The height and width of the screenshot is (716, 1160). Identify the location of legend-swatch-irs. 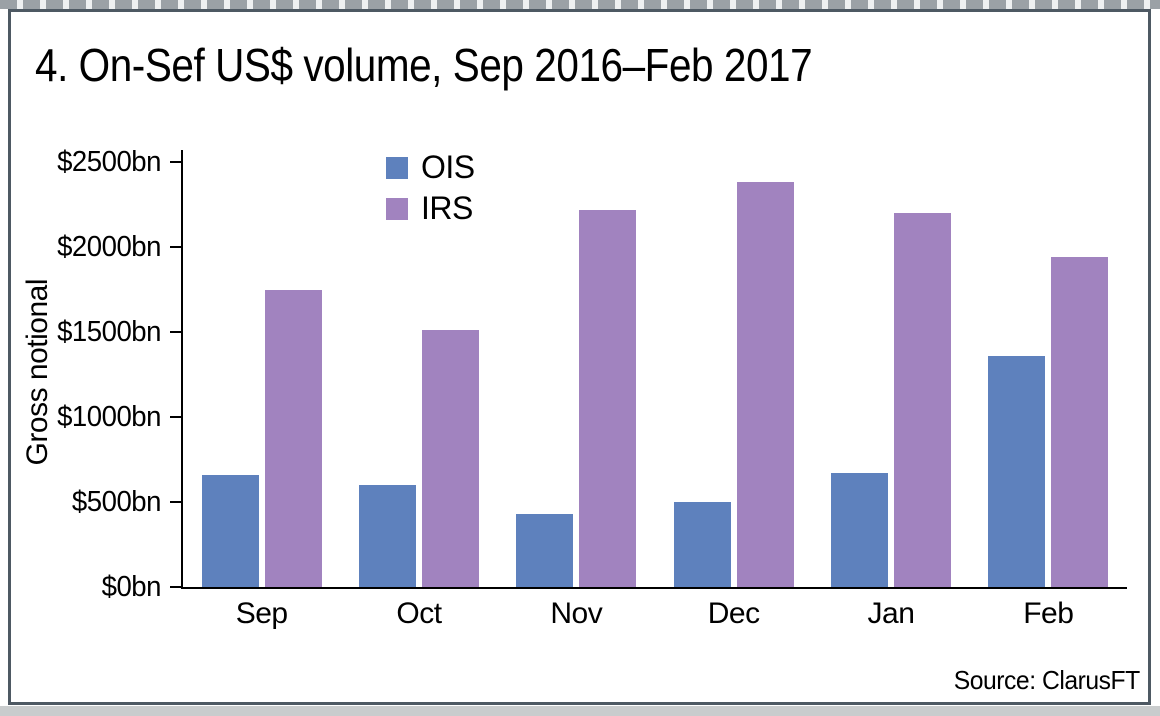
(397, 208).